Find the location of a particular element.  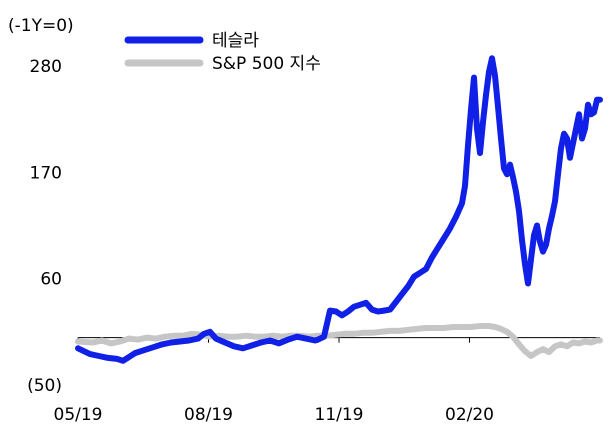

x-tick-label: 02/20 is located at coordinates (469, 415).